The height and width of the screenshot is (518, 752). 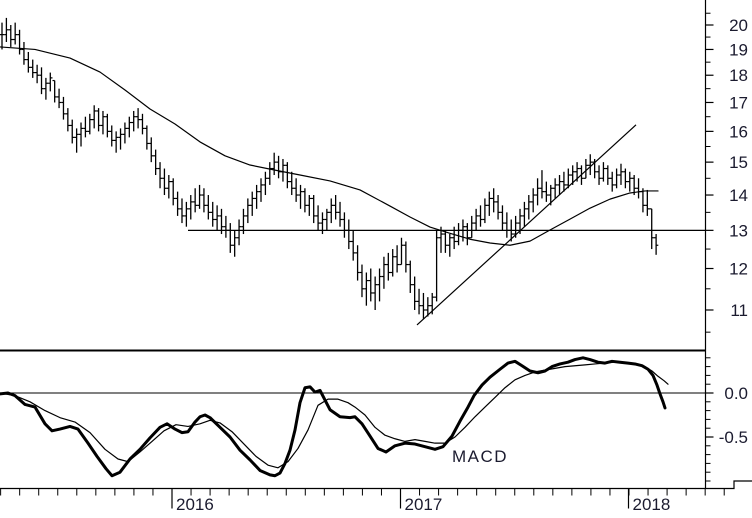 What do you see at coordinates (738, 49) in the screenshot?
I see `price-axis-label: 19` at bounding box center [738, 49].